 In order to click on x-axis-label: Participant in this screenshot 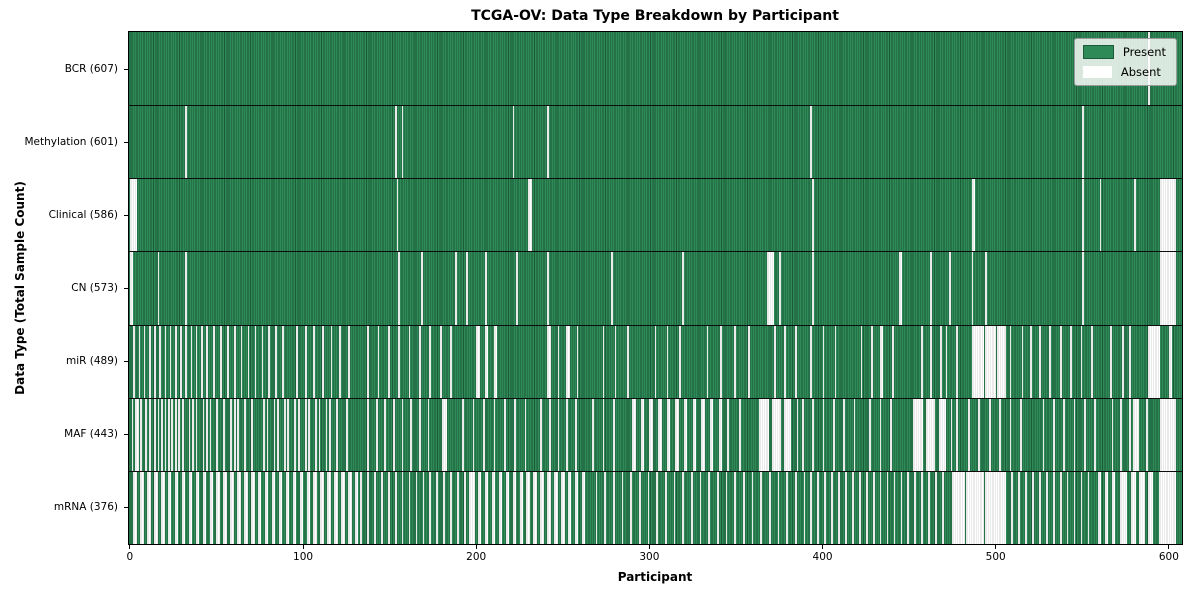, I will do `click(655, 577)`.